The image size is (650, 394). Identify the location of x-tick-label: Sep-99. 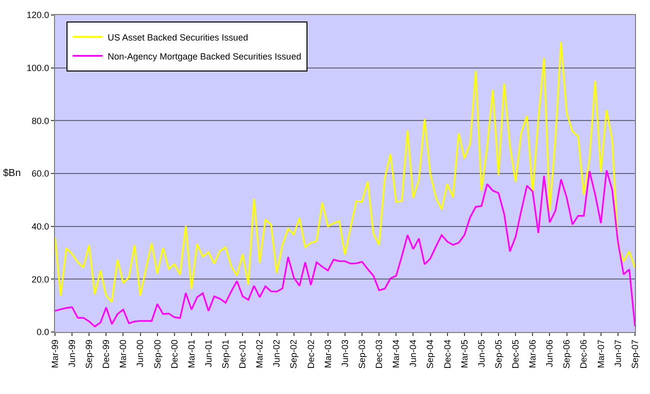
(89, 354).